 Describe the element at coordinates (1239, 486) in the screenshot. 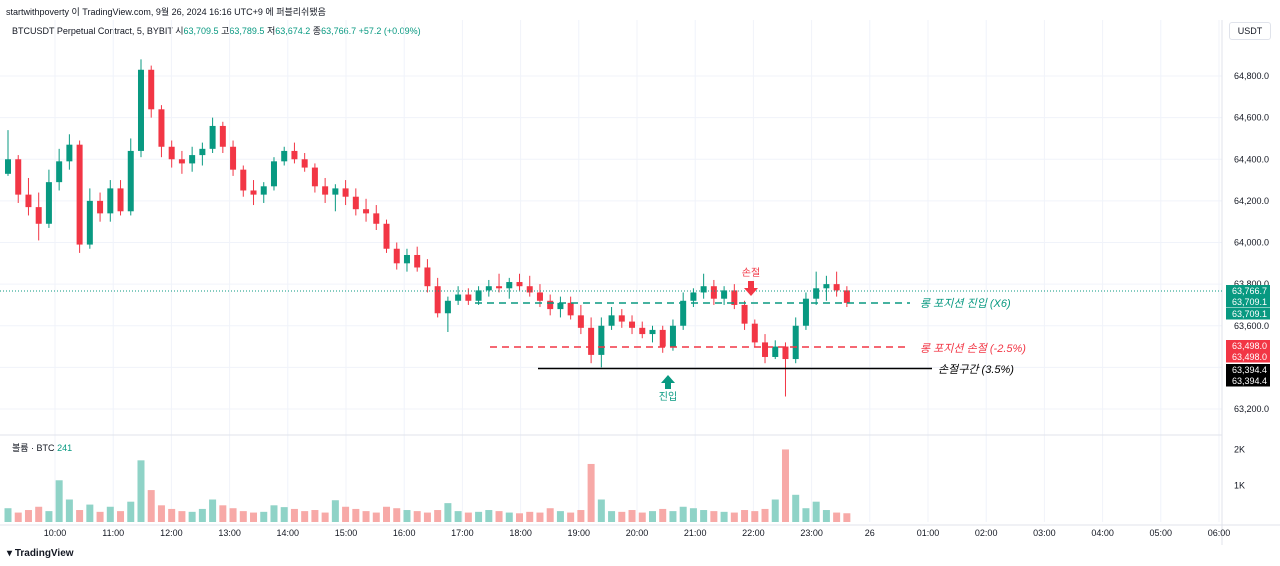

I see `volume-tick-label: 1K` at that location.